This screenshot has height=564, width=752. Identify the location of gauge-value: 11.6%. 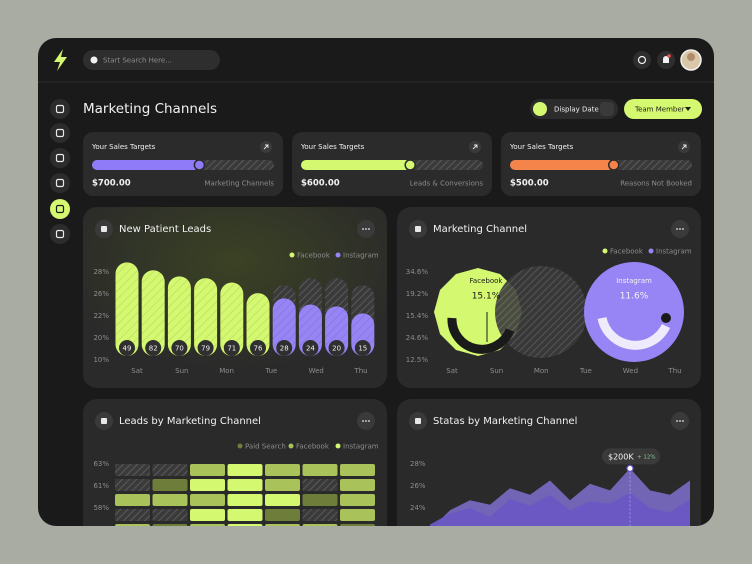
(634, 297).